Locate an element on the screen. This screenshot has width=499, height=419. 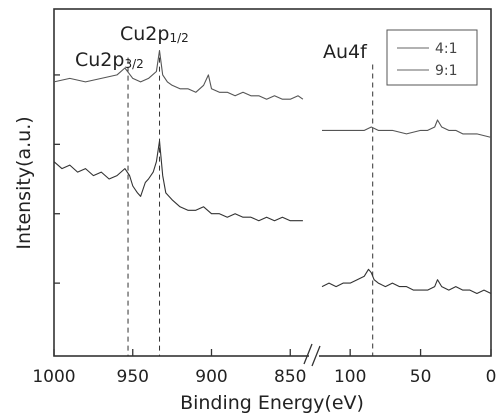
x-tick-label: 0 is located at coordinates (491, 377).